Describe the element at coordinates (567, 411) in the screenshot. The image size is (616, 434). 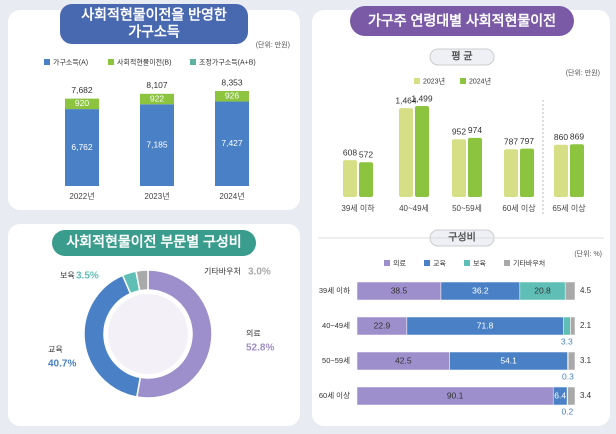
I see `value-label: 0.2` at that location.